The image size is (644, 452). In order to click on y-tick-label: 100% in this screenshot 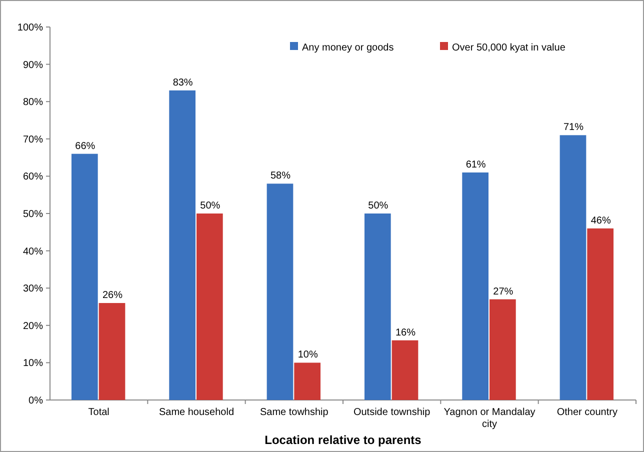, I will do `click(30, 28)`.